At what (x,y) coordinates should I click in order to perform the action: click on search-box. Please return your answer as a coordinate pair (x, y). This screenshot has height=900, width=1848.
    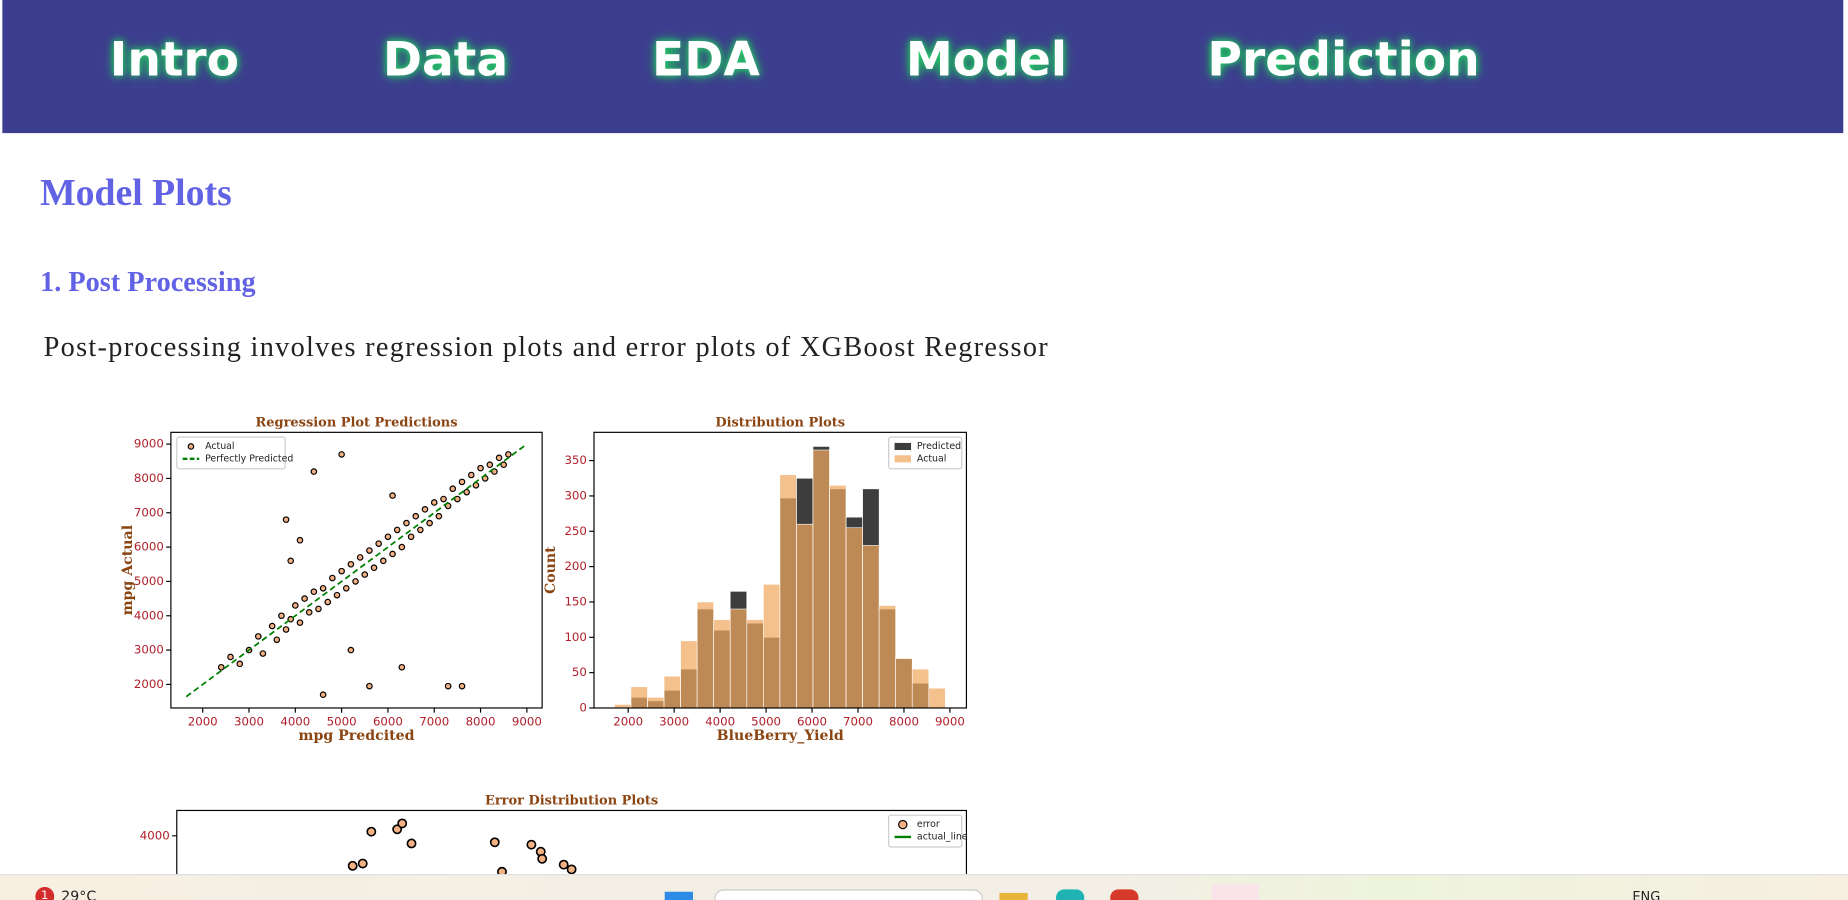
    Looking at the image, I should click on (848, 894).